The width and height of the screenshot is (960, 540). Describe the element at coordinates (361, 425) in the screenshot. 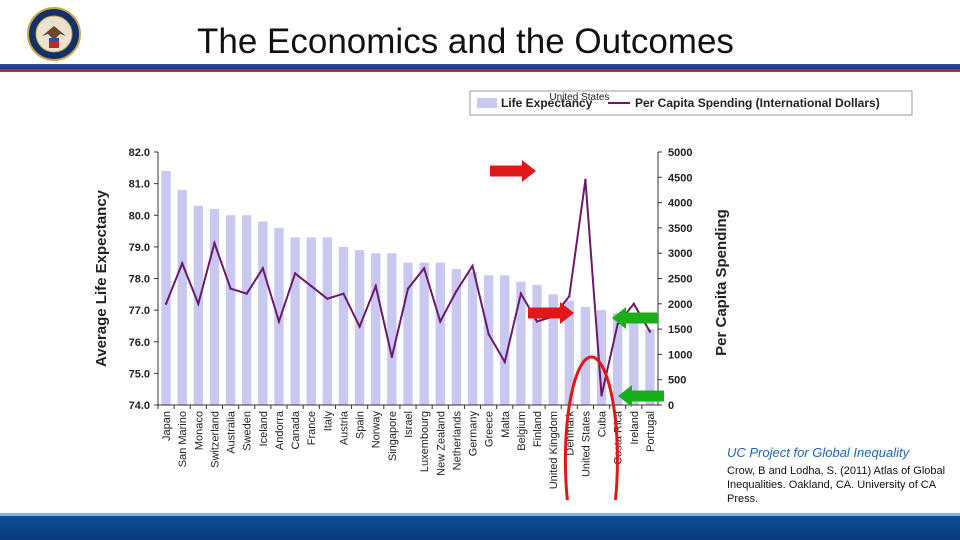

I see `x-tick-label: Spain` at that location.